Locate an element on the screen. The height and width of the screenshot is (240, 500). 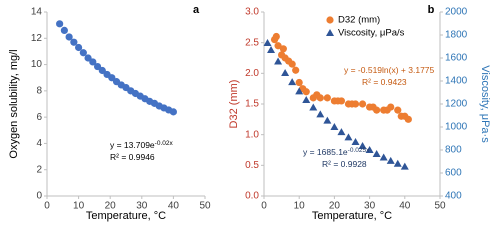
trendline-equation: y = 13.709e-0.02x is located at coordinates (141, 145).